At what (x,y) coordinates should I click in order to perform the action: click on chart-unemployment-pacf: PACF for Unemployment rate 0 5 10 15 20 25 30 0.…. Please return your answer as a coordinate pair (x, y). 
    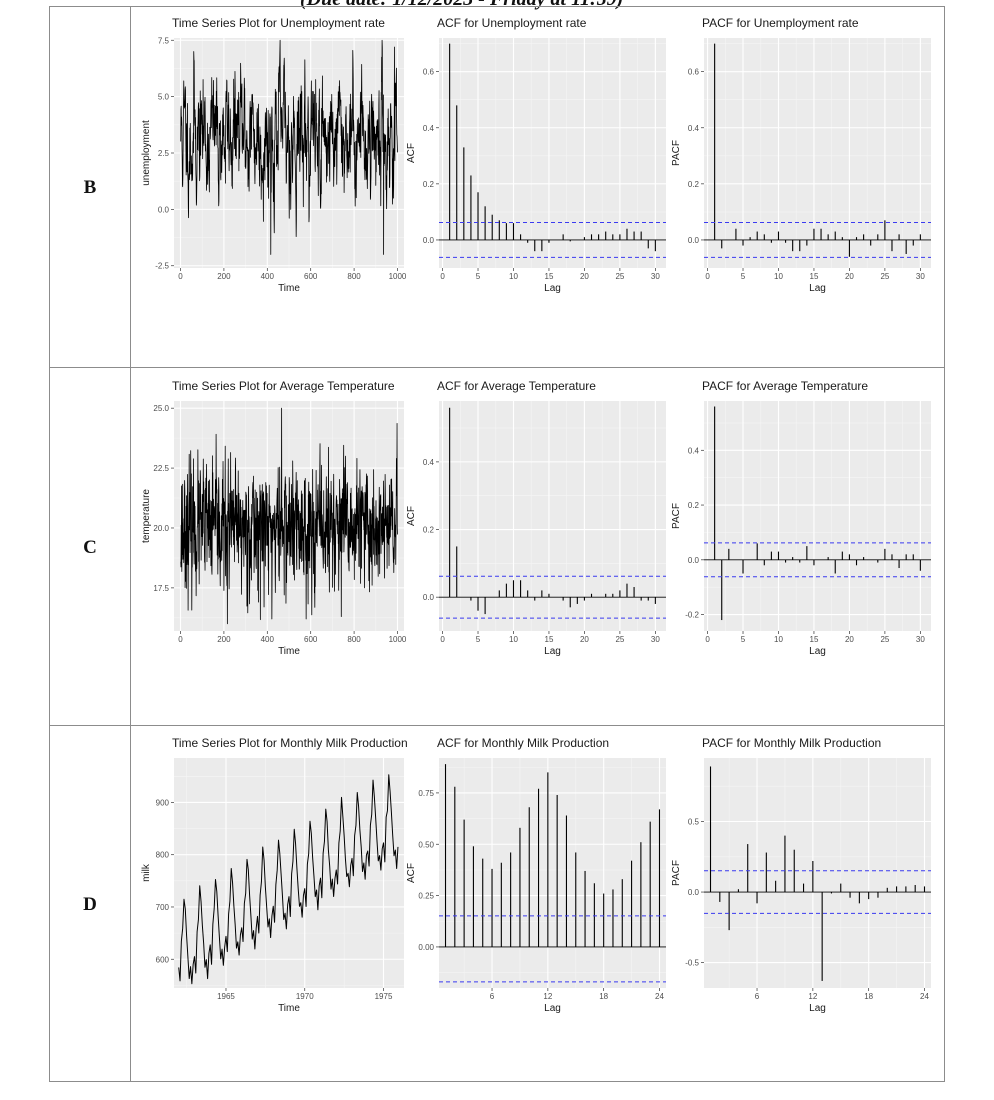
    Looking at the image, I should click on (801, 155).